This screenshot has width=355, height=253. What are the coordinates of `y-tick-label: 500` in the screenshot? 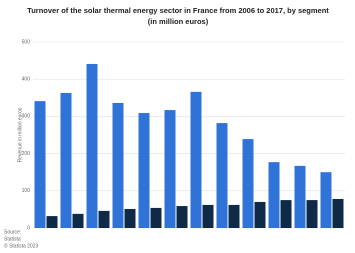 It's located at (26, 42).